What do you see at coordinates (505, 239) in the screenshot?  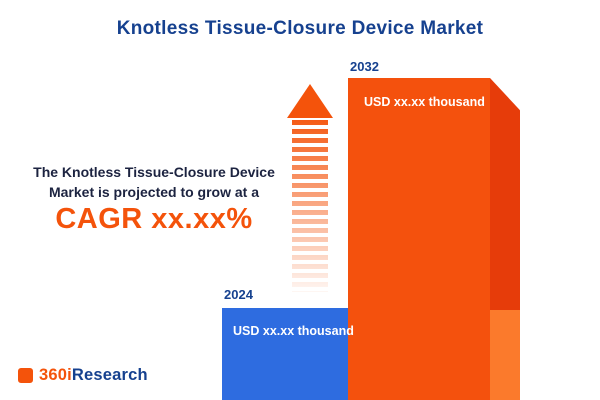 I see `bar-2032-side-face` at bounding box center [505, 239].